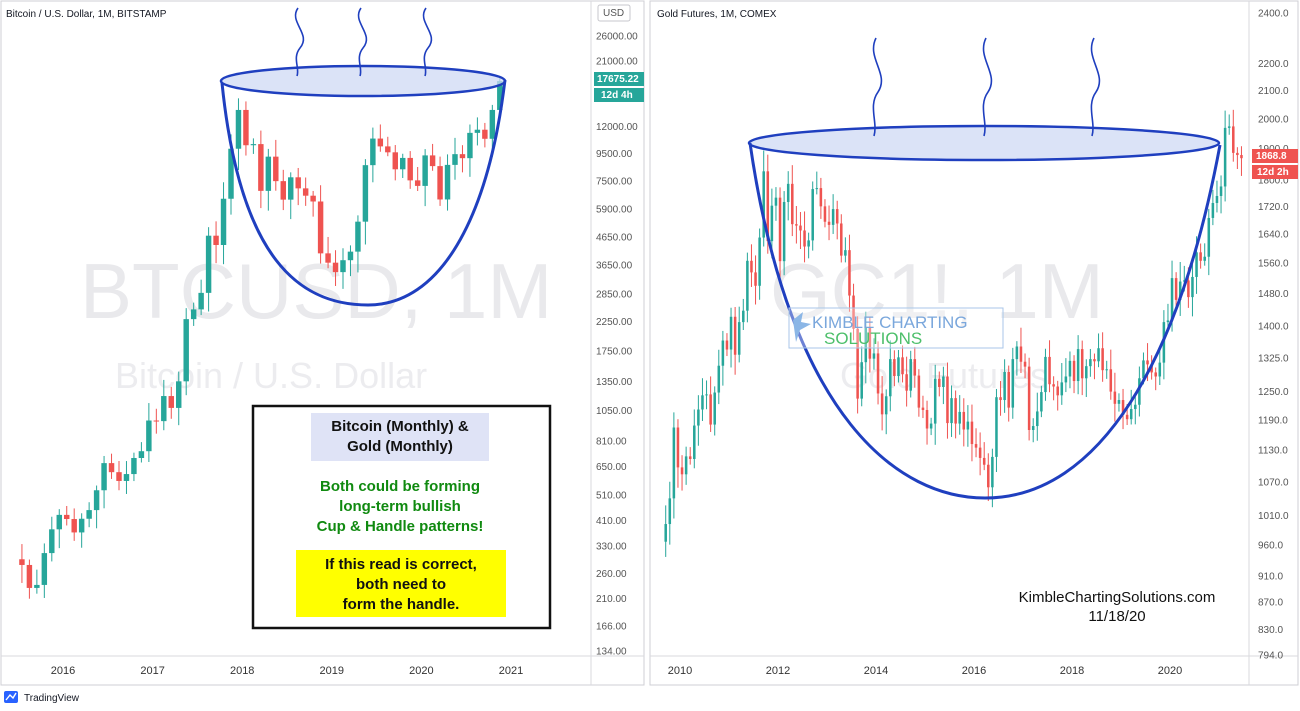  What do you see at coordinates (152, 671) in the screenshot?
I see `btc-x-tick: 2017` at bounding box center [152, 671].